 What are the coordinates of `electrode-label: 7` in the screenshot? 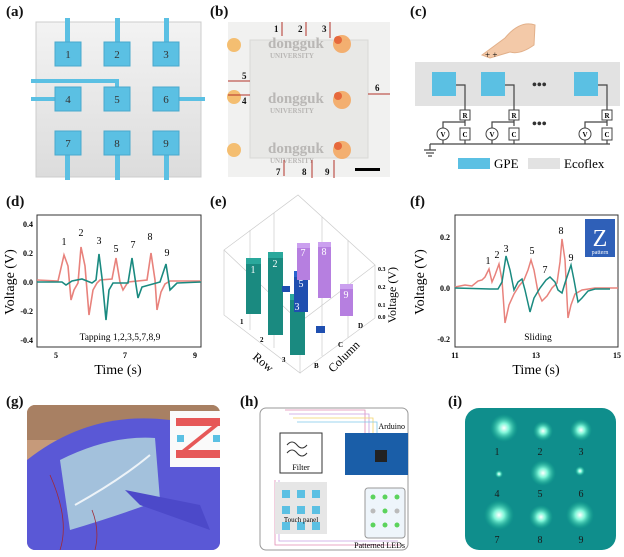 It's located at (278, 172).